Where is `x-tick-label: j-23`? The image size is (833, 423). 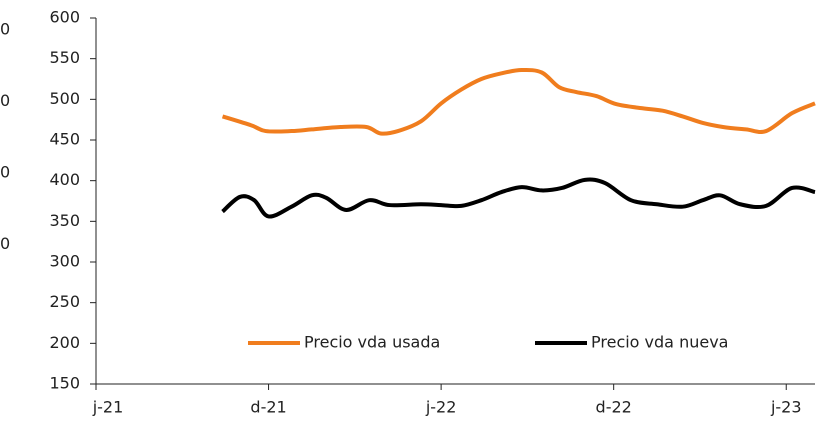 x-tick-label: j-23 is located at coordinates (786, 407).